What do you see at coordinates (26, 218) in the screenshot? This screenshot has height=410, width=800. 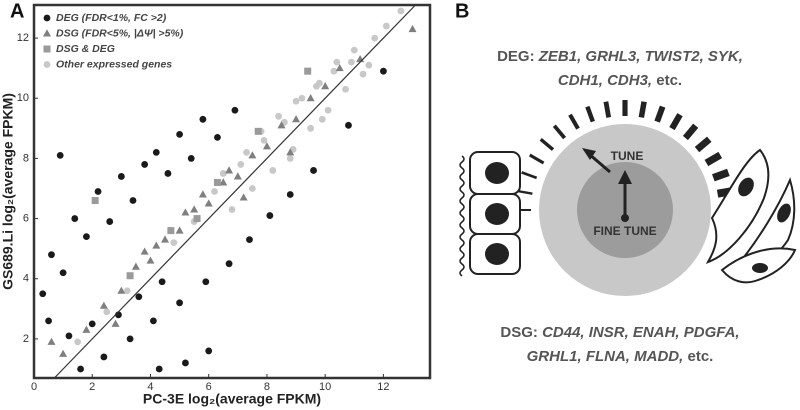 I see `y-tick-label: 6` at bounding box center [26, 218].